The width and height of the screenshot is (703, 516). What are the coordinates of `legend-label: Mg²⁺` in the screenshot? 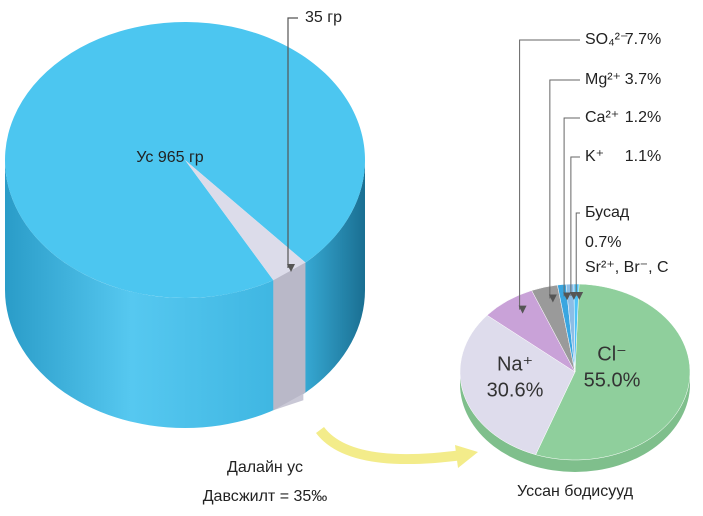 It's located at (603, 79).